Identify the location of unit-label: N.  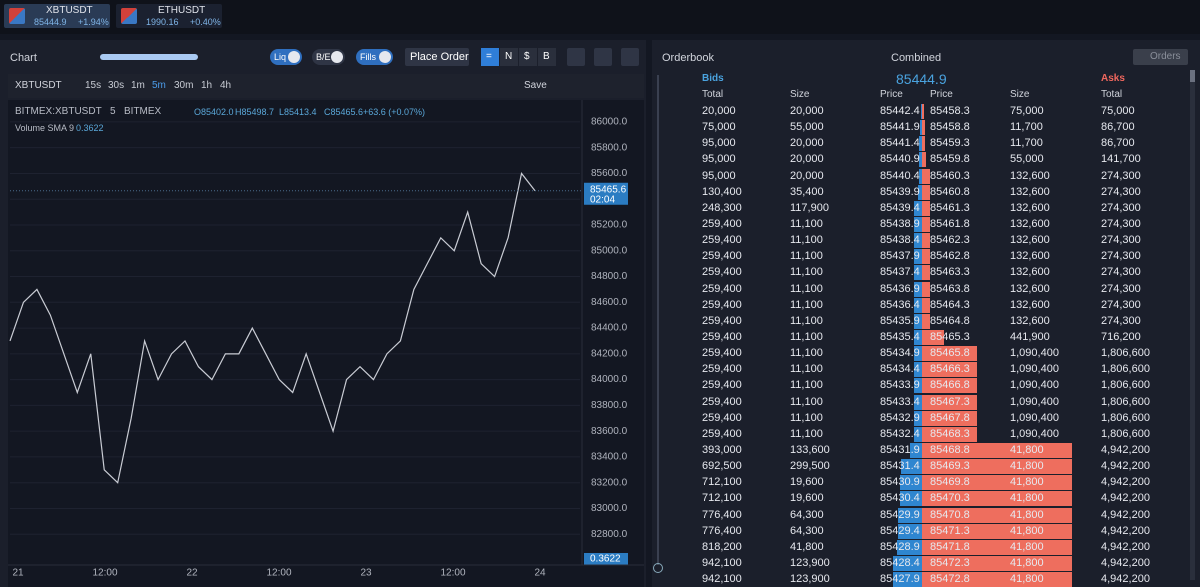
(509, 56).